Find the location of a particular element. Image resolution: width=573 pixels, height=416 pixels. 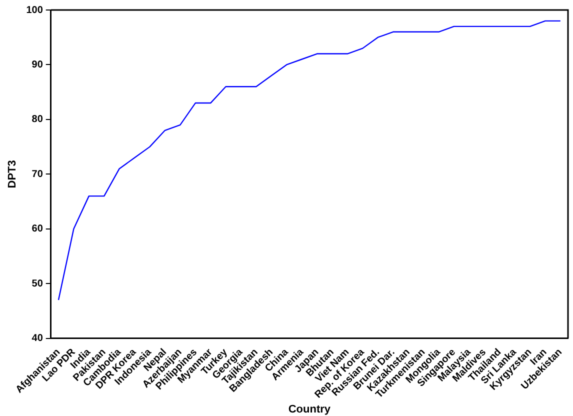

y-tick-label: 80 is located at coordinates (38, 120).